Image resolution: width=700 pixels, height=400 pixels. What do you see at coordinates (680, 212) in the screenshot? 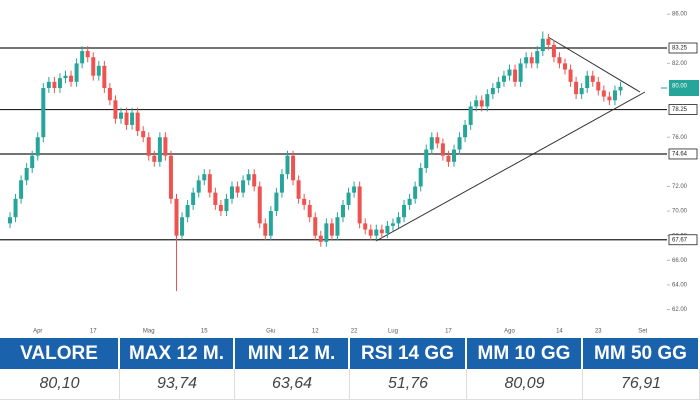
I see `y-tick-label: 70.00` at bounding box center [680, 212].